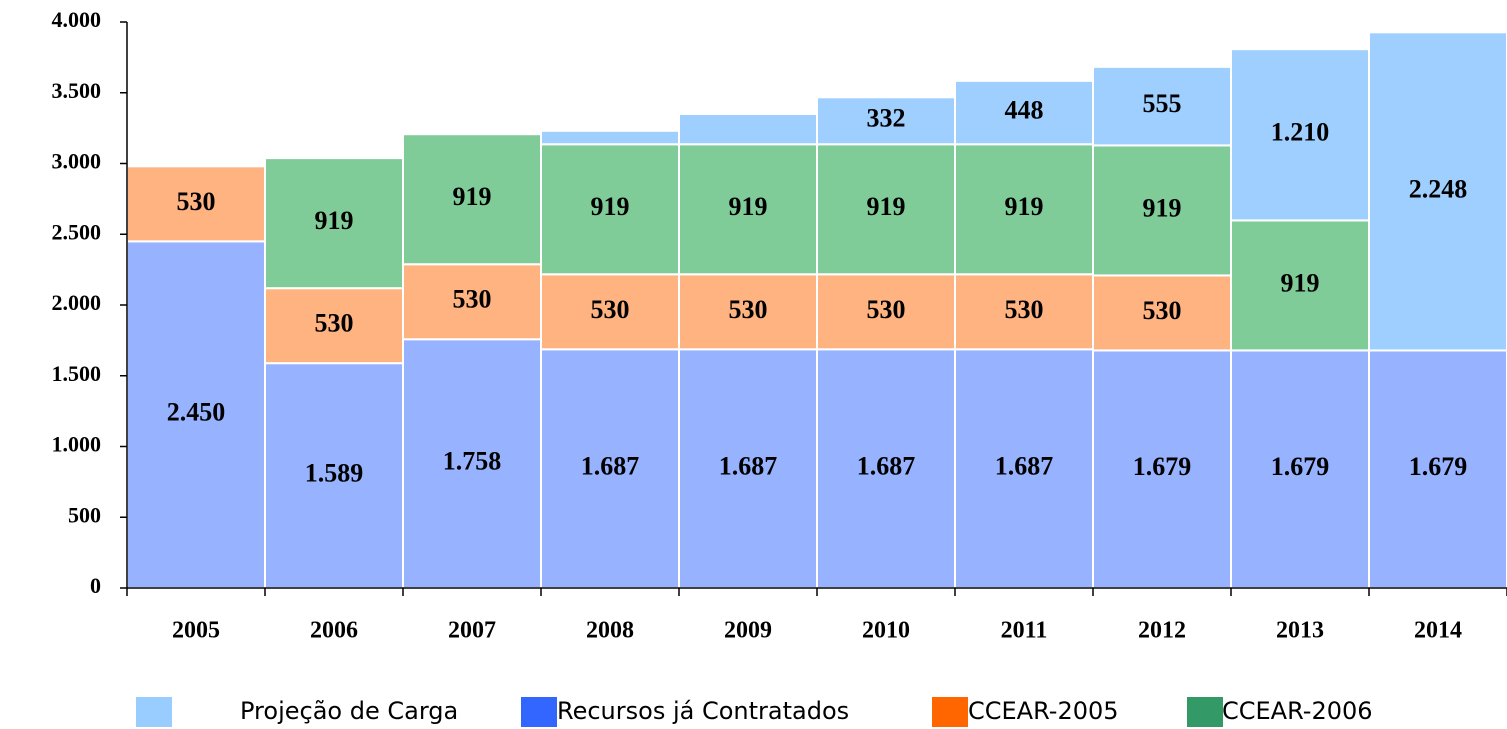 The height and width of the screenshot is (729, 1507). What do you see at coordinates (196, 631) in the screenshot?
I see `x-tick-label: 2005` at bounding box center [196, 631].